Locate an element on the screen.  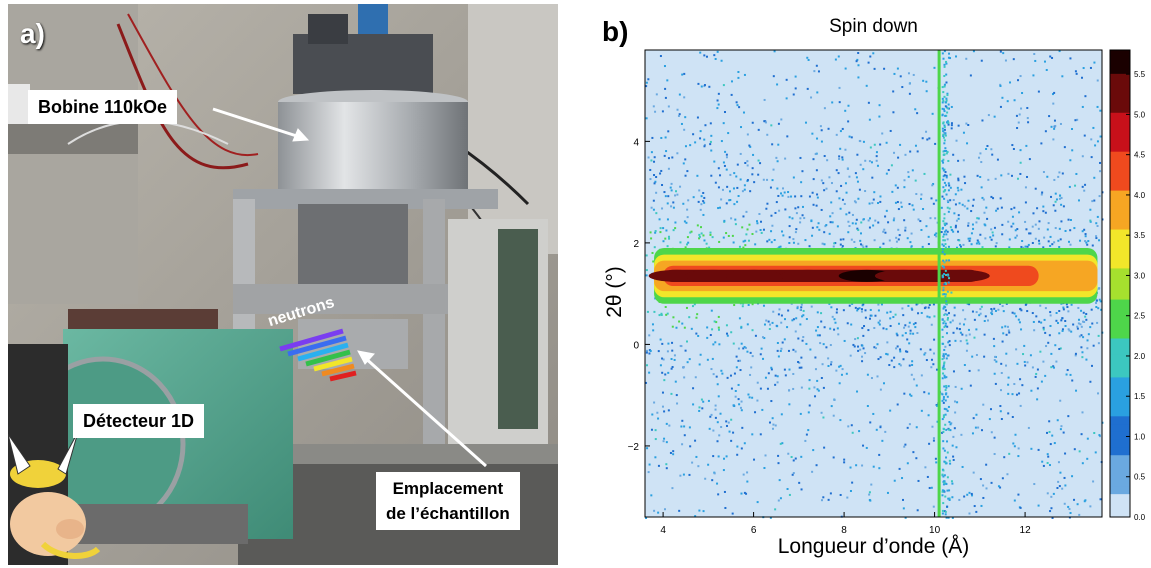
colorbar-tick-label: 2.0 is located at coordinates (1140, 356).